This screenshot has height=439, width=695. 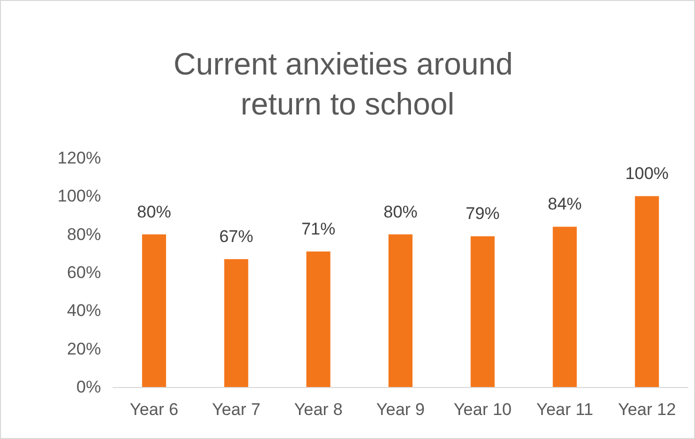 I want to click on y-tick-label: 0%, so click(x=88, y=387).